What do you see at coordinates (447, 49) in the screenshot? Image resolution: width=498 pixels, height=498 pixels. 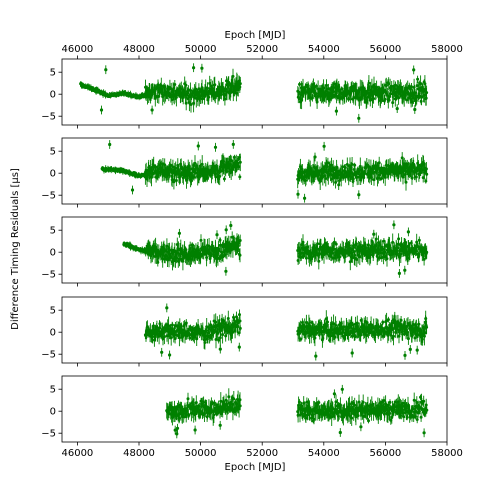 I see `top-x-tick-label: 58000` at bounding box center [447, 49].